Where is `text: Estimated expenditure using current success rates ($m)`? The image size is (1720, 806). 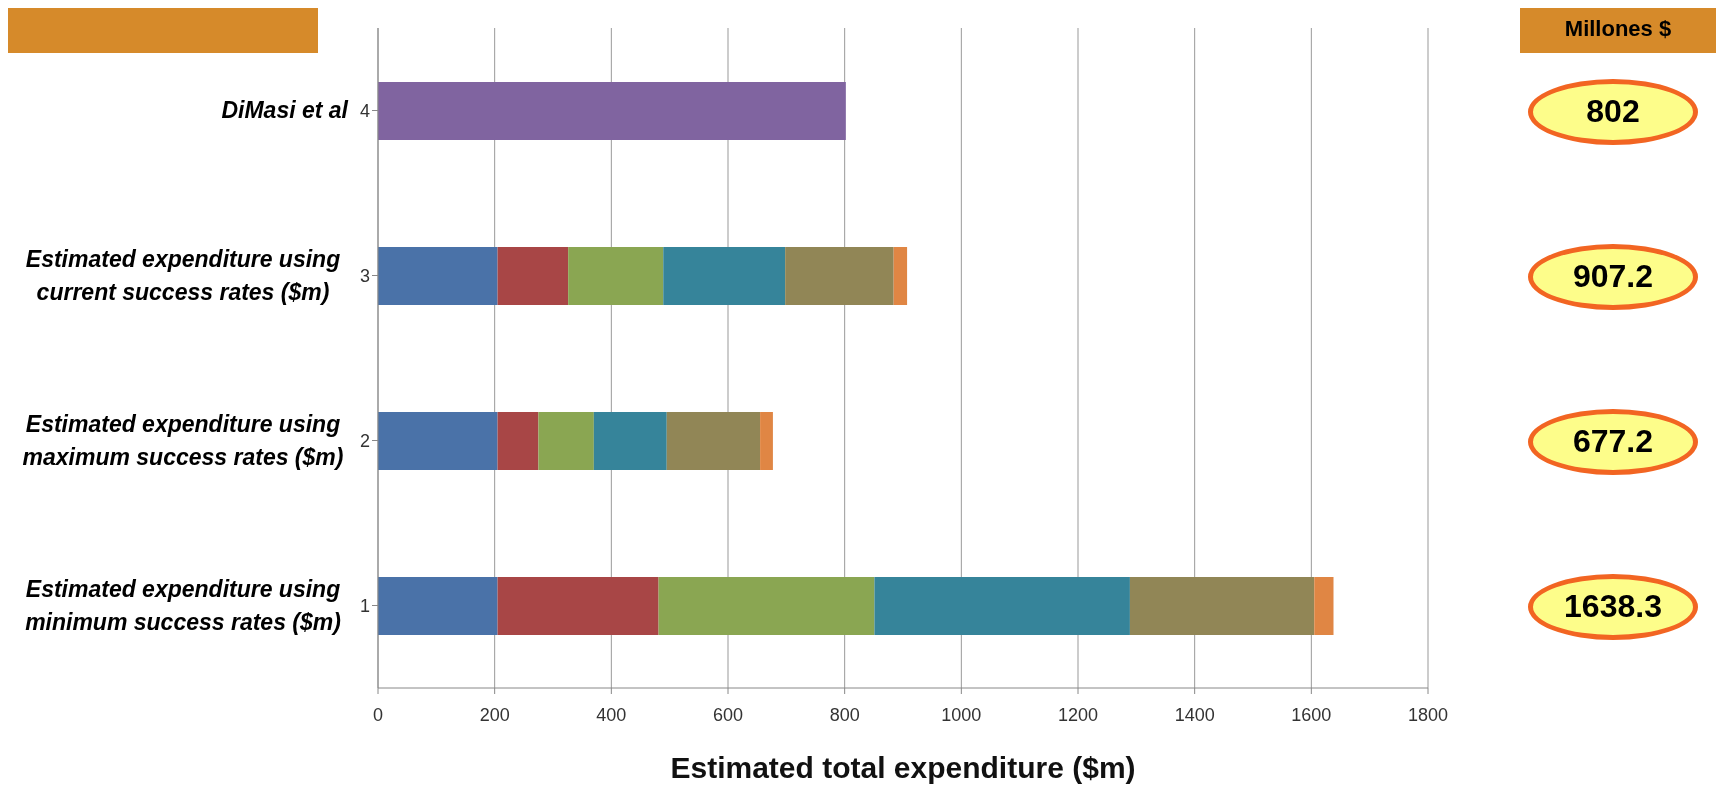 text: Estimated expenditure using current success rates ($m) is located at coordinates (183, 276).